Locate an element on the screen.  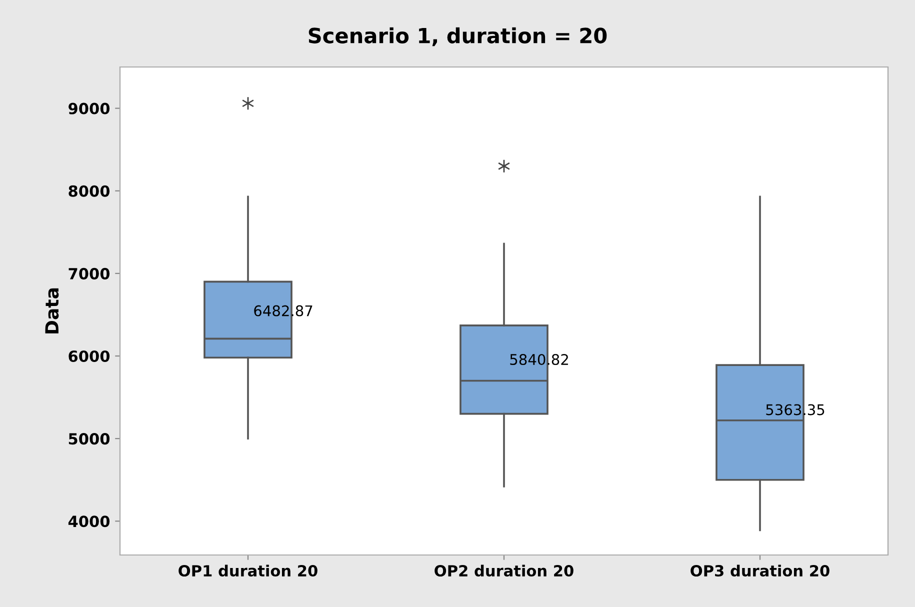
chart-title: Scenario 1, duration = 20 is located at coordinates (457, 36).